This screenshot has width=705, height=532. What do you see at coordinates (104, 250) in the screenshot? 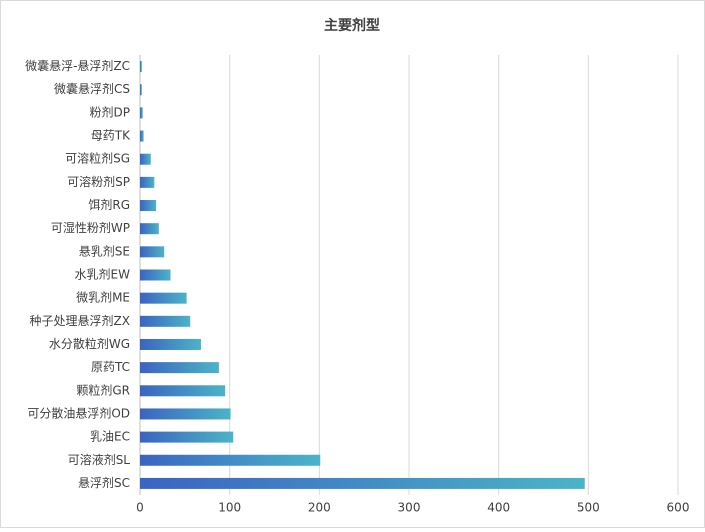
I see `y-tick-label: 悬乳剂SE` at bounding box center [104, 250].